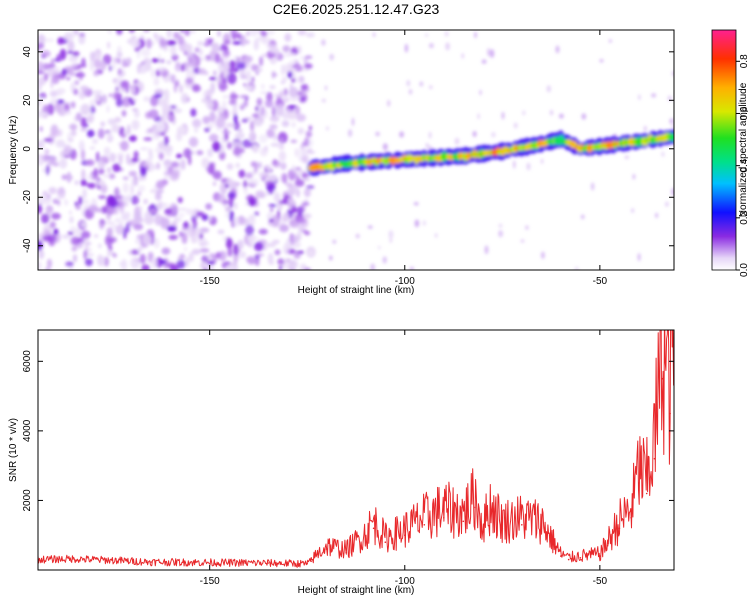 The image size is (750, 600). I want to click on x-tick-label: -100, so click(405, 281).